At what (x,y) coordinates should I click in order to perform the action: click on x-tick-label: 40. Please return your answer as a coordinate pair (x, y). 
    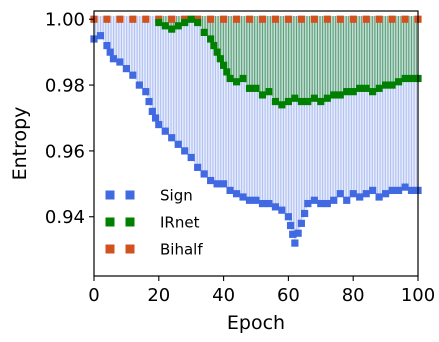
    Looking at the image, I should click on (223, 295).